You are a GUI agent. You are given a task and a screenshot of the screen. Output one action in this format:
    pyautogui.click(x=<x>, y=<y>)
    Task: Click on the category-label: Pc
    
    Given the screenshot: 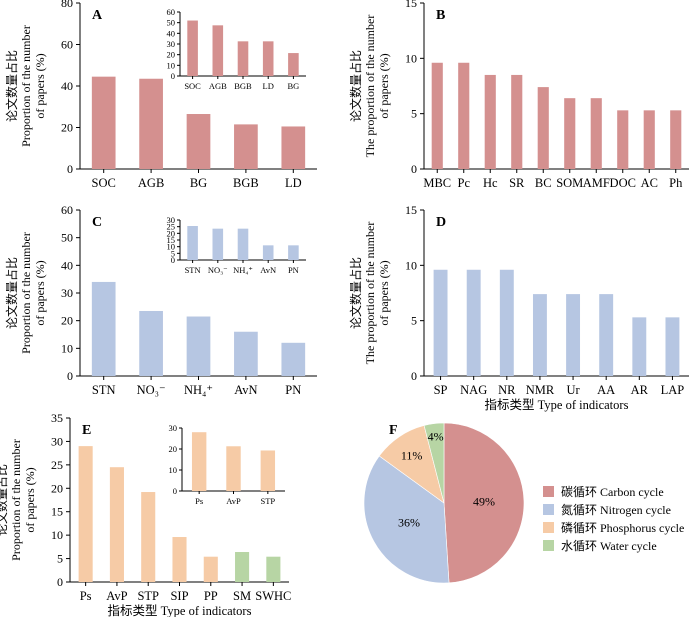 What is the action you would take?
    pyautogui.click(x=464, y=183)
    